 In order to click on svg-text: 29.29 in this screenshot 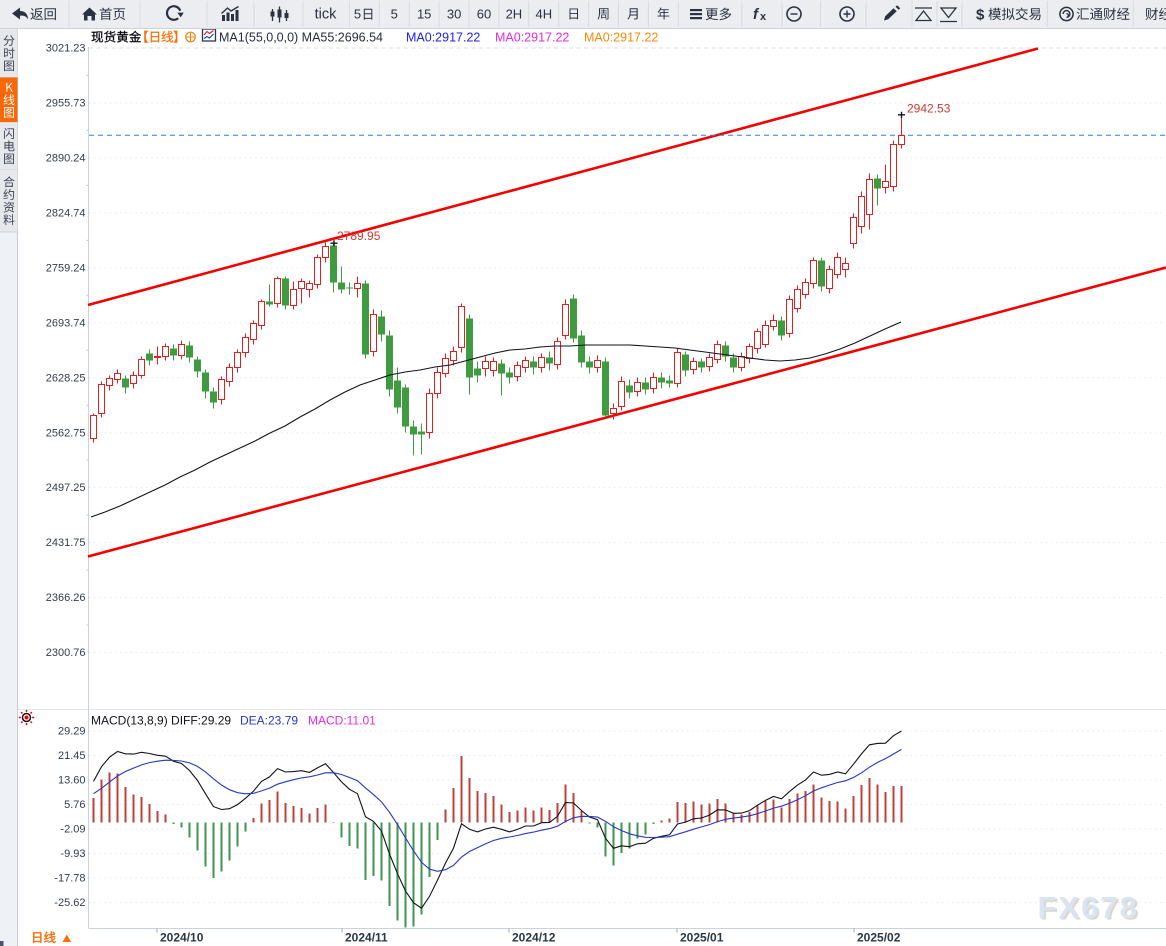, I will do `click(72, 732)`.